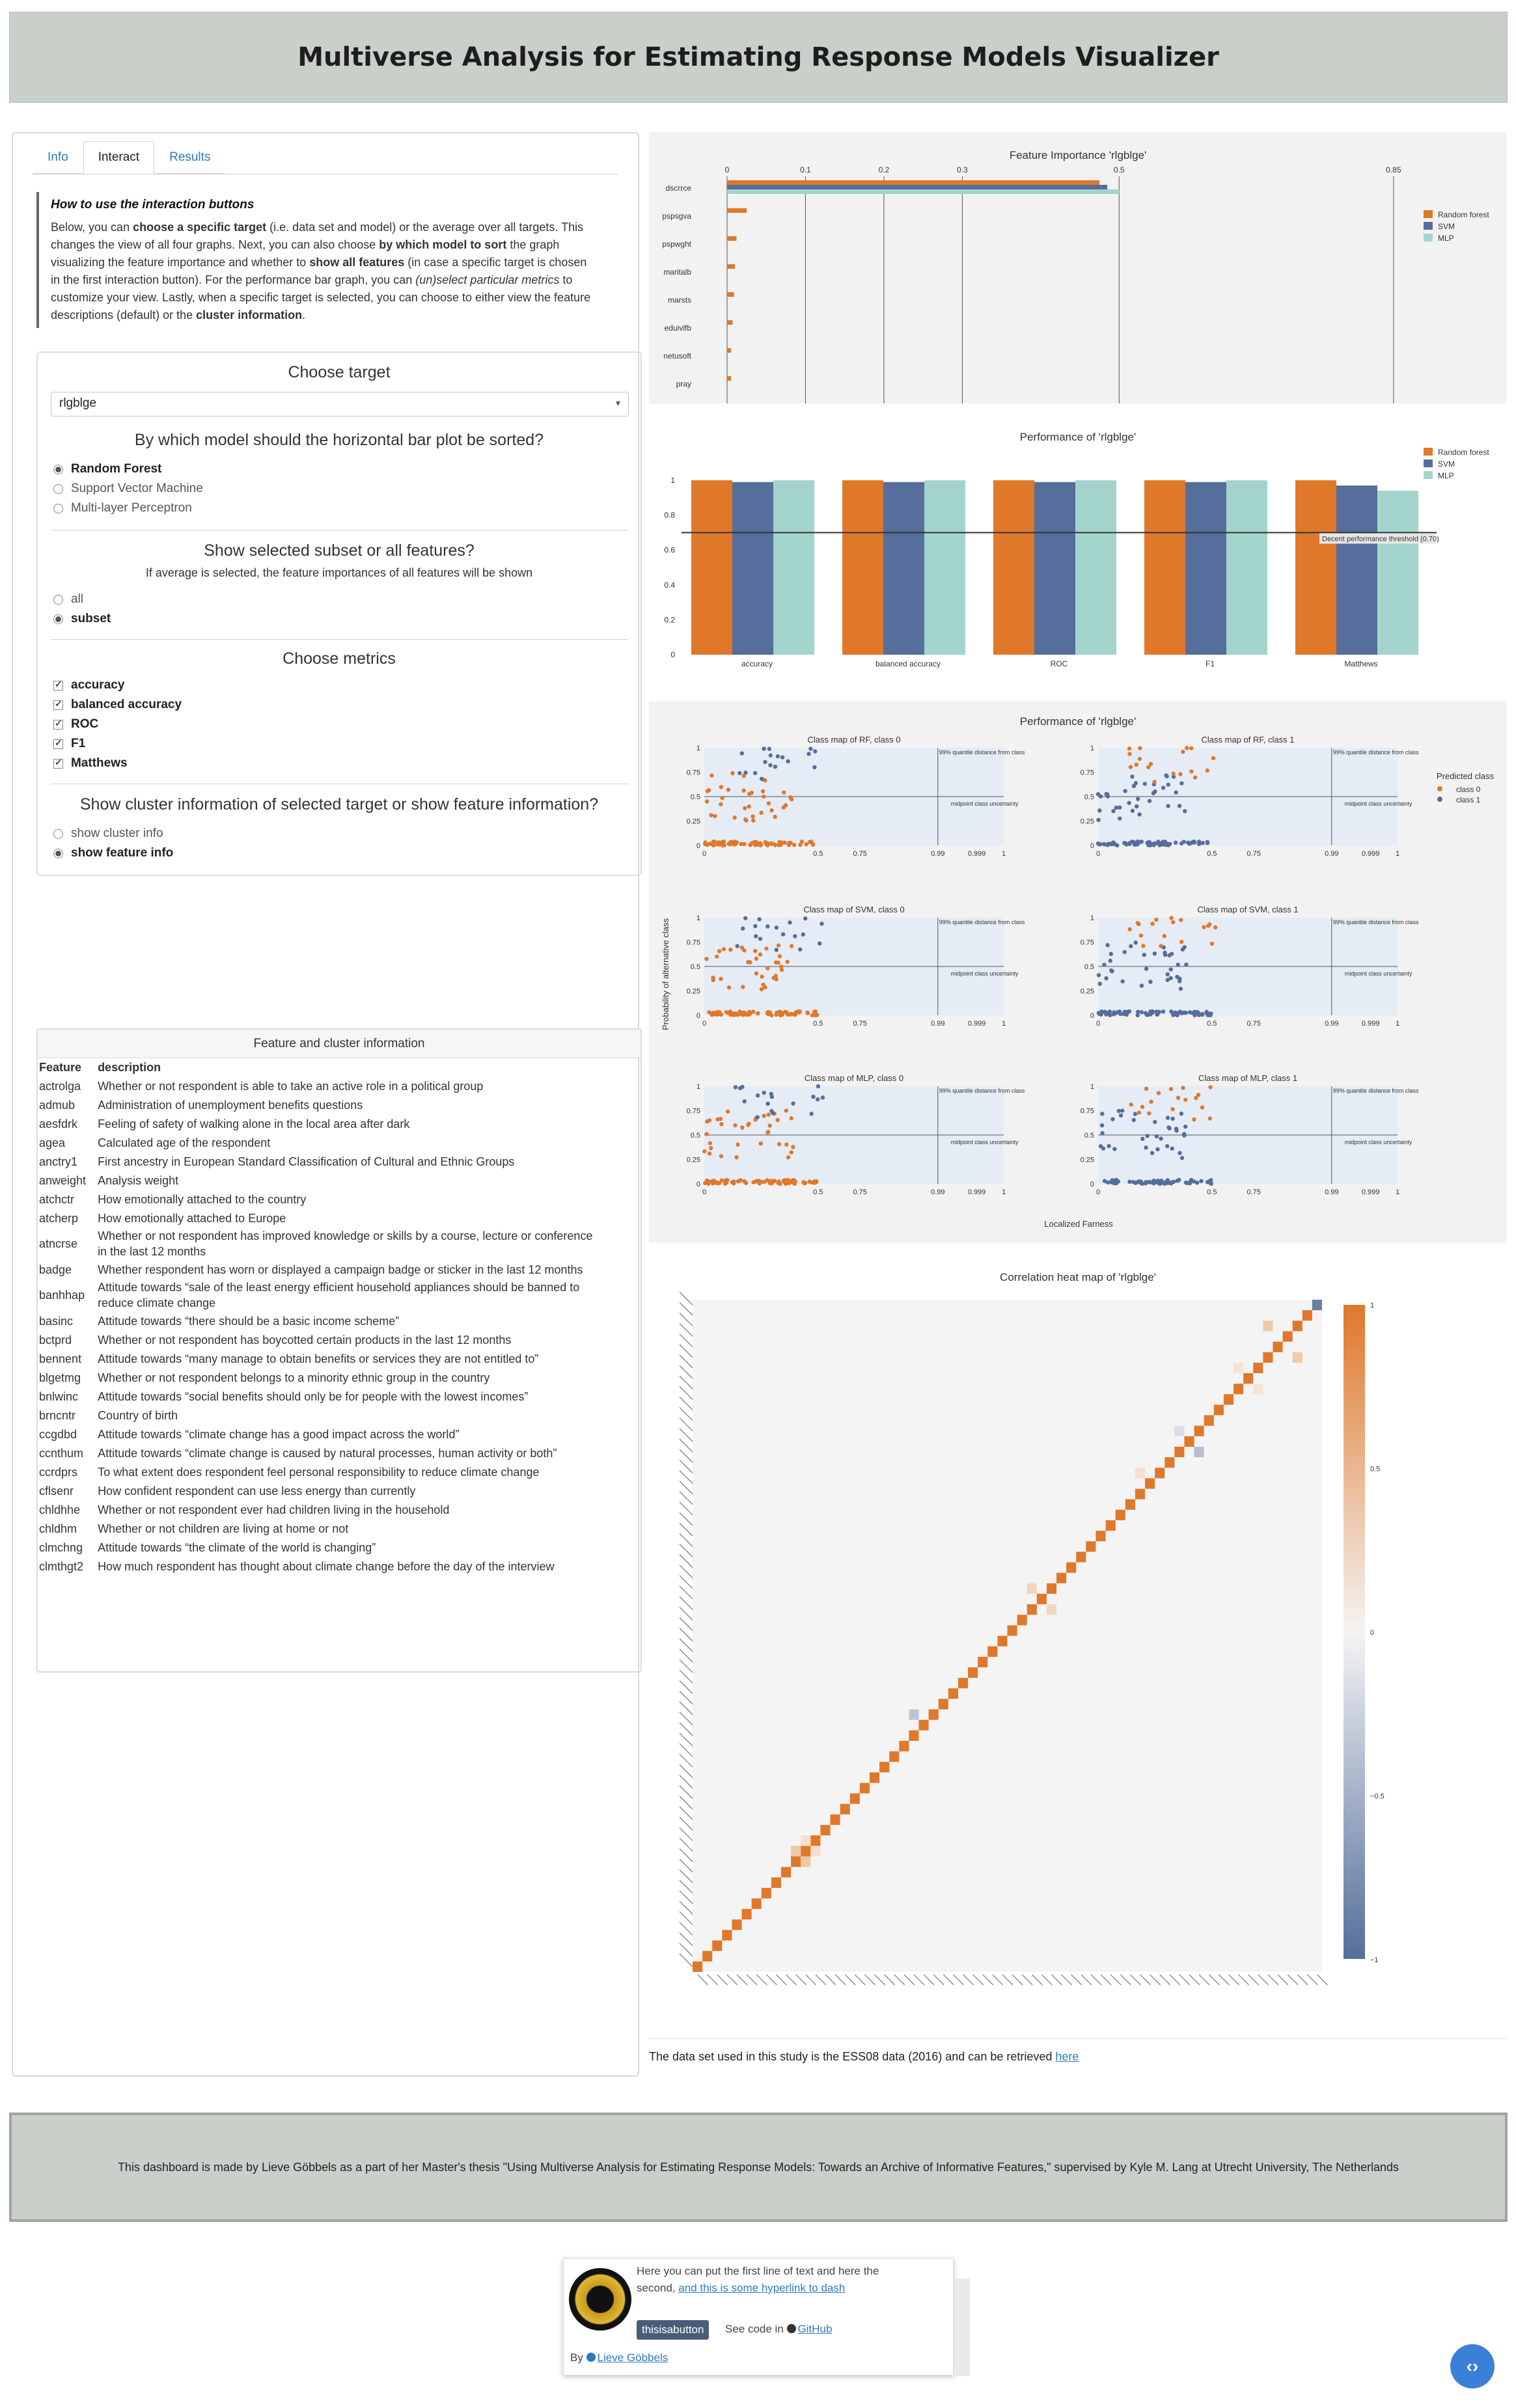  I want to click on dash-link: and this is some hyperlink to dash, so click(762, 2288).